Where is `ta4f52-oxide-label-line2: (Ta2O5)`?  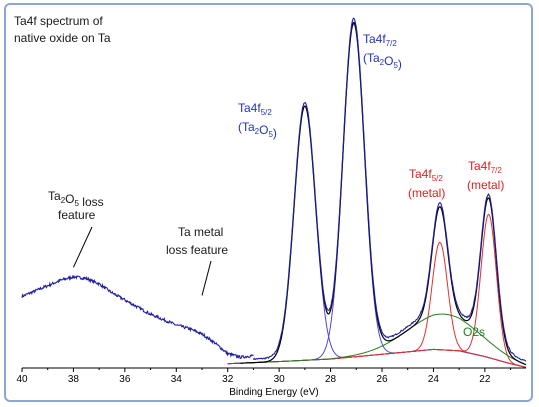 ta4f52-oxide-label-line2: (Ta2O5) is located at coordinates (257, 130).